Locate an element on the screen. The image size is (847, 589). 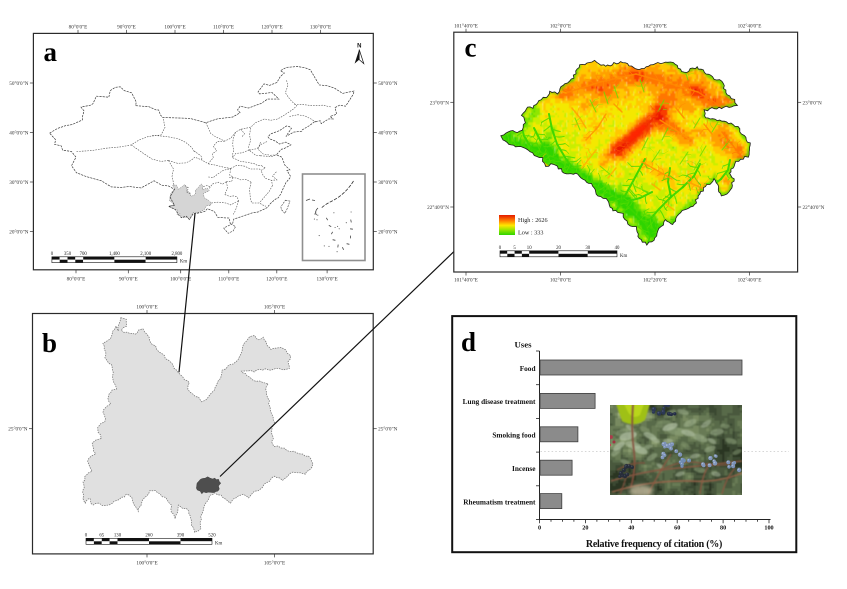
svg-text:Relative frequency of citation: Relative frequency of citation (%) is located at coordinates (654, 544).